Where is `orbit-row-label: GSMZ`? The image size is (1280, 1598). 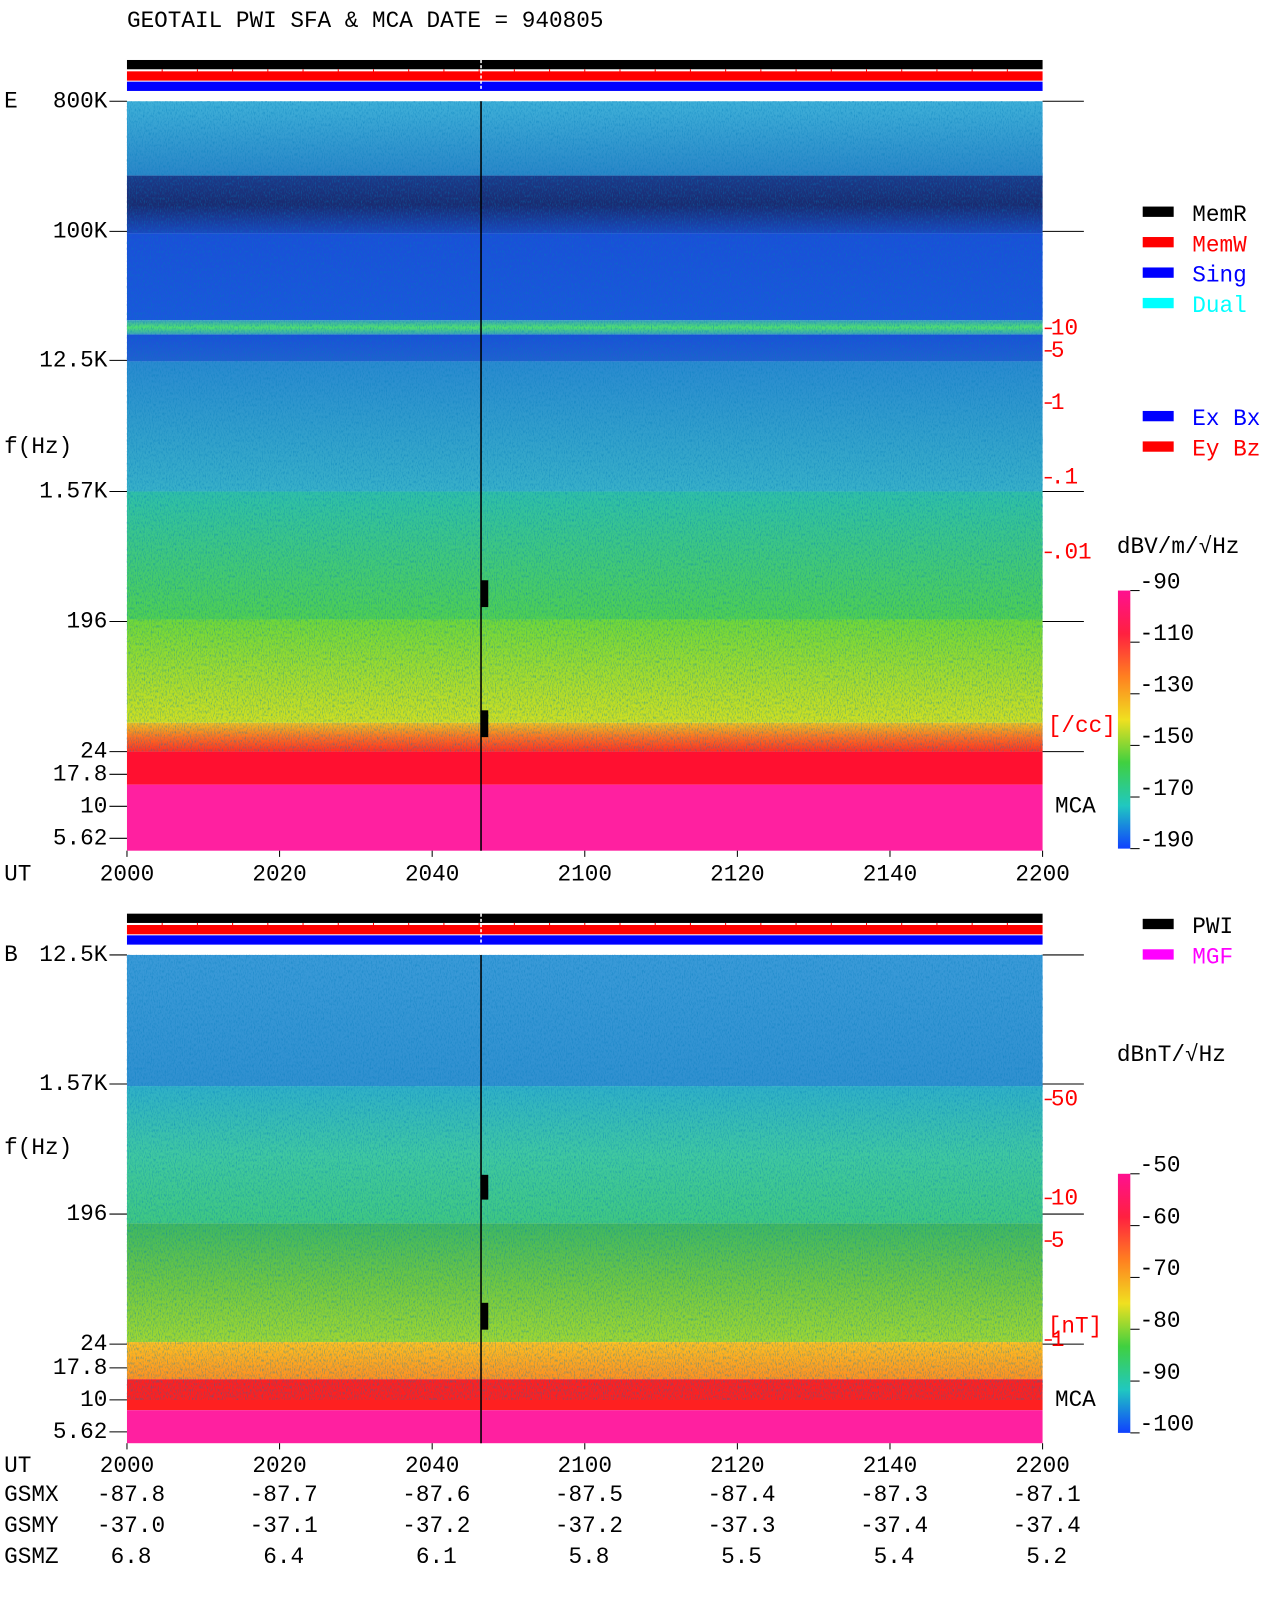 orbit-row-label: GSMZ is located at coordinates (31, 1557).